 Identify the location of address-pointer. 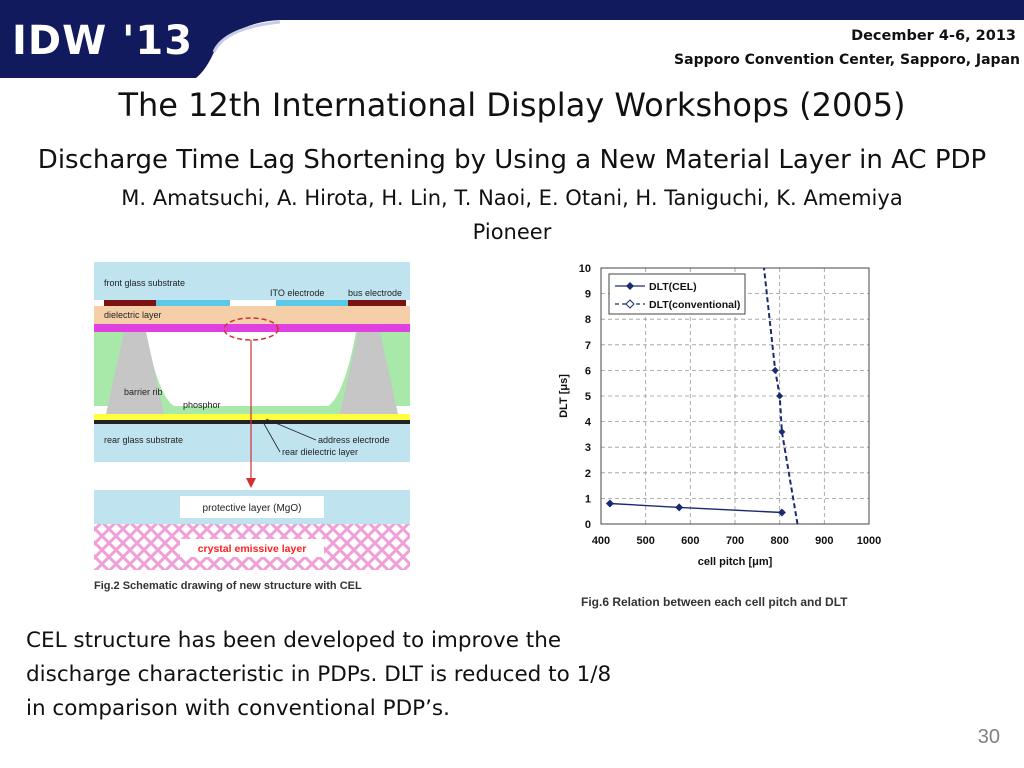
(291, 429).